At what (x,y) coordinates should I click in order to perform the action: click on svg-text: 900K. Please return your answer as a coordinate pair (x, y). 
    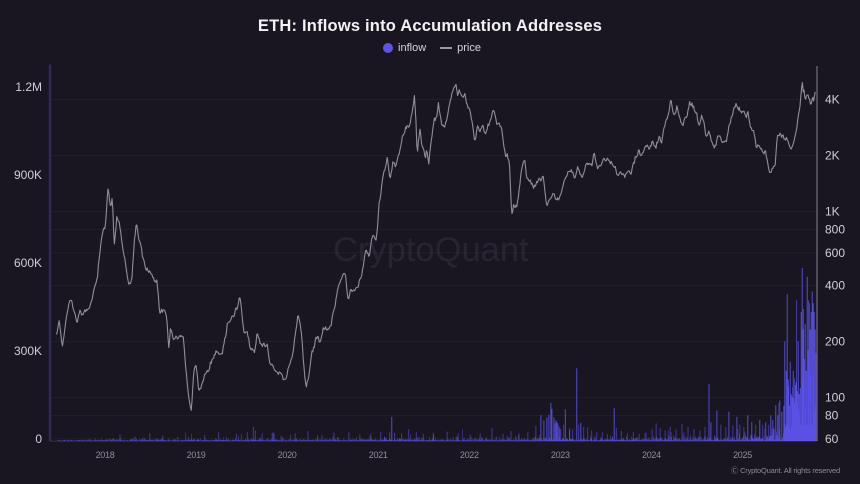
    Looking at the image, I should click on (28, 175).